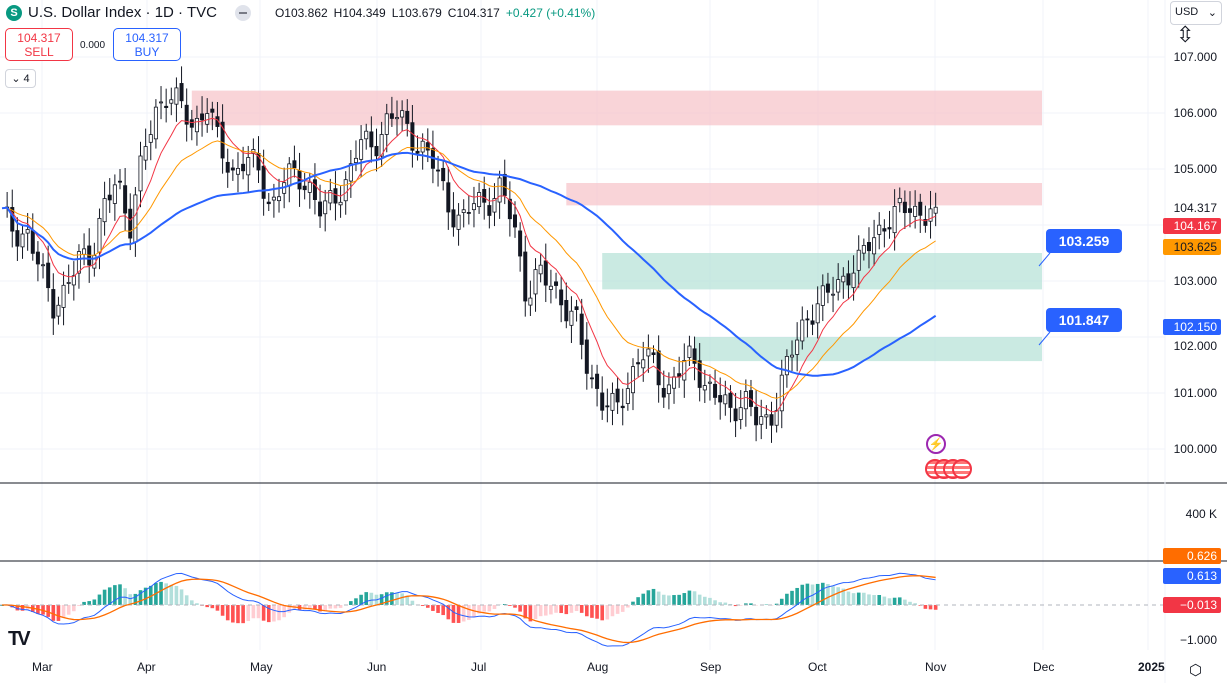 The width and height of the screenshot is (1227, 683). Describe the element at coordinates (14, 12) in the screenshot. I see `symbol-logo-icon: S` at that location.